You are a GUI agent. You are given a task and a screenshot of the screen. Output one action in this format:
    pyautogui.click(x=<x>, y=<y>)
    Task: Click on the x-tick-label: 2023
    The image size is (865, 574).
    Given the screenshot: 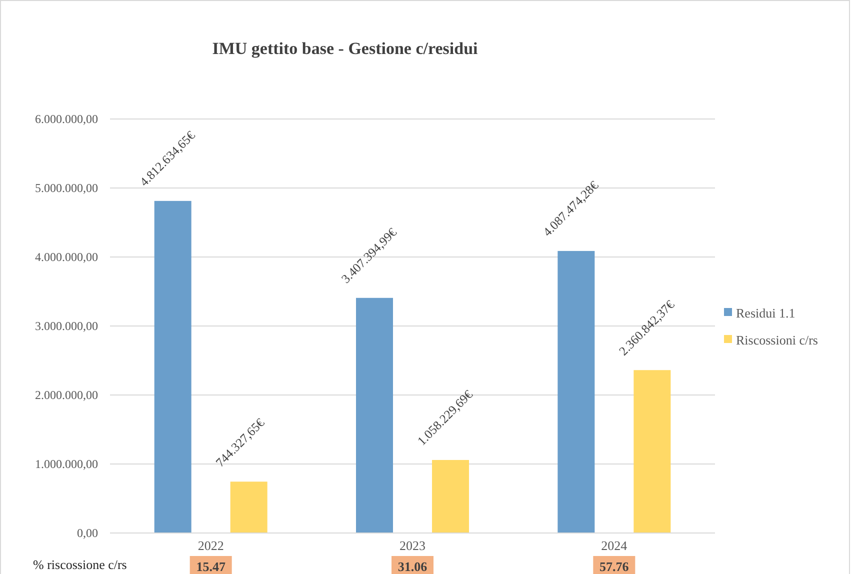 What is the action you would take?
    pyautogui.click(x=413, y=545)
    